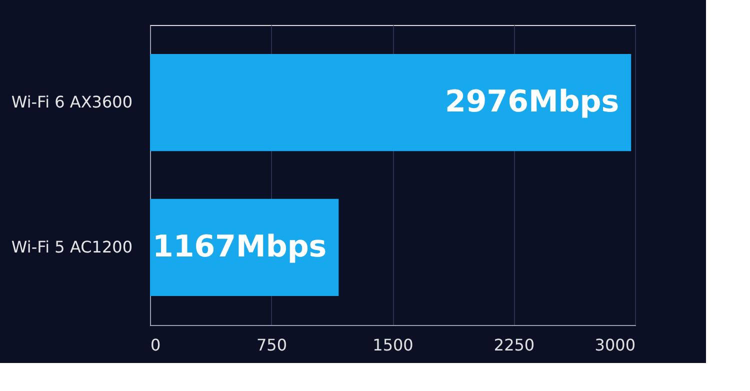 The image size is (750, 391). Describe the element at coordinates (71, 102) in the screenshot. I see `y-tick-label: Wi-Fi 6 AX3600` at that location.